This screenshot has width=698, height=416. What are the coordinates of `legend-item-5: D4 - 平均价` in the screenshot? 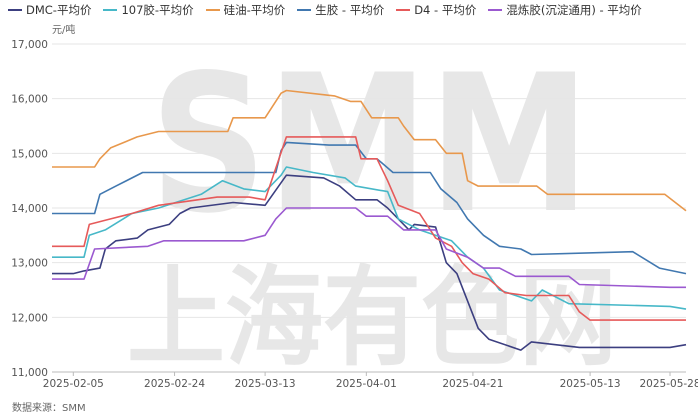 It's located at (436, 10).